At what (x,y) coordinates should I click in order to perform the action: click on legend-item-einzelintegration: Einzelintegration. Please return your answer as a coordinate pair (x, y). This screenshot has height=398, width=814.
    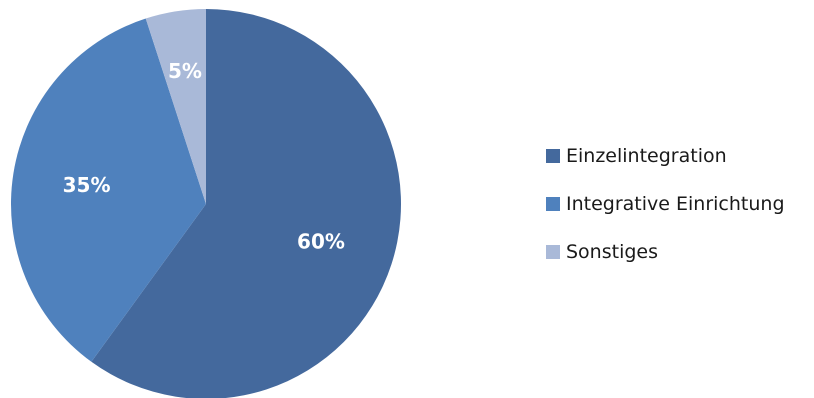
    Looking at the image, I should click on (665, 156).